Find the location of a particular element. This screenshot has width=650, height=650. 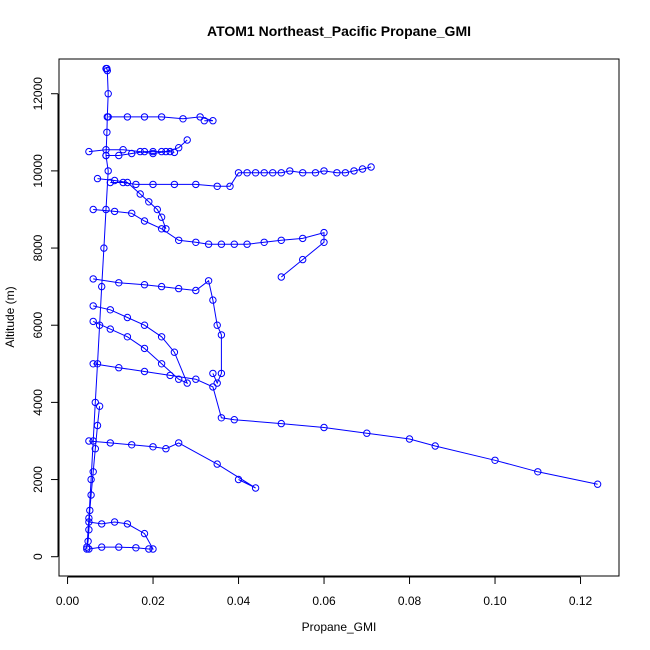

x-axis: 0.00 0.02 0.04 0.06 0.08 0.10 0.12 is located at coordinates (324, 592).